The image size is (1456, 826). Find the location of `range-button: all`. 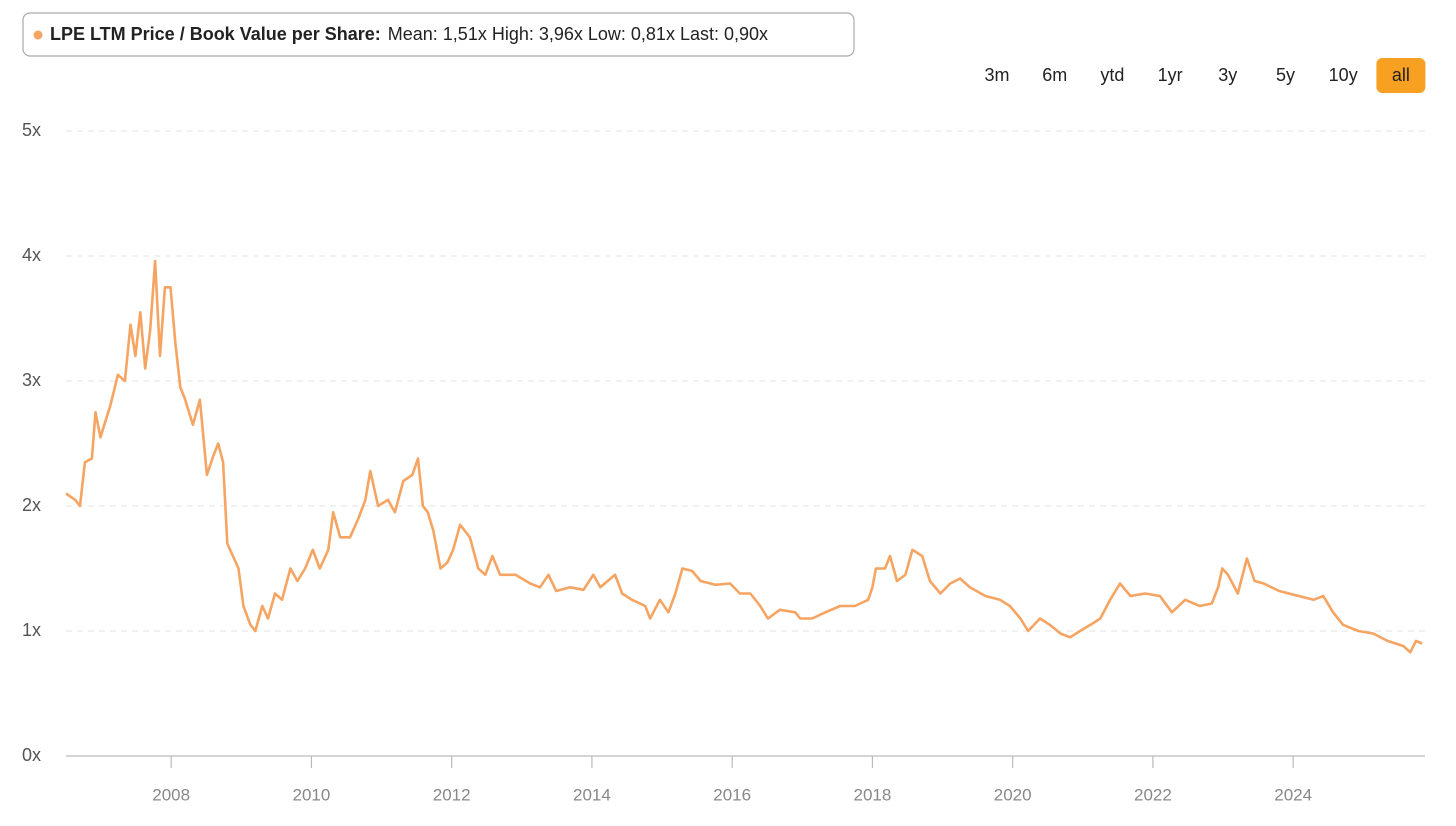

range-button: all is located at coordinates (1401, 75).